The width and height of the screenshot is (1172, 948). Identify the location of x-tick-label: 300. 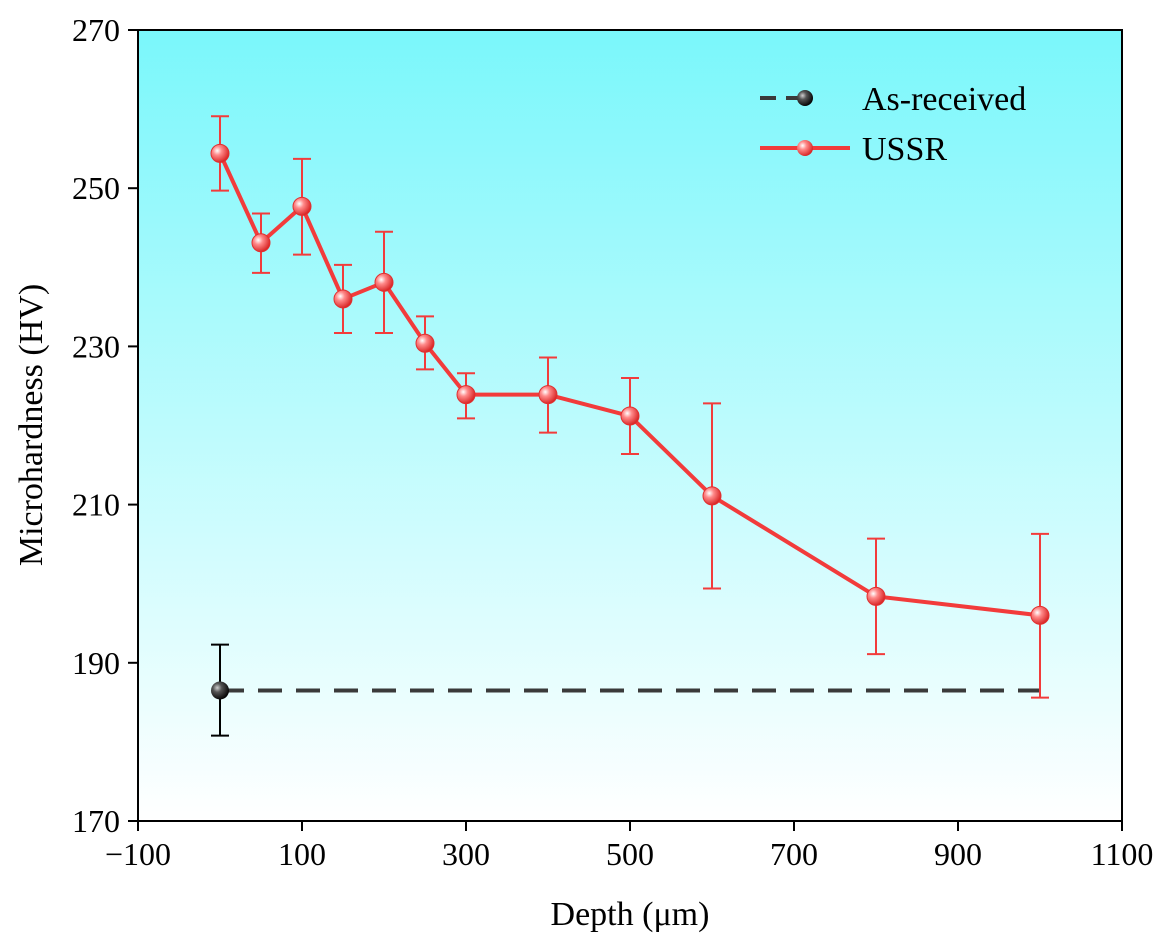
(466, 854).